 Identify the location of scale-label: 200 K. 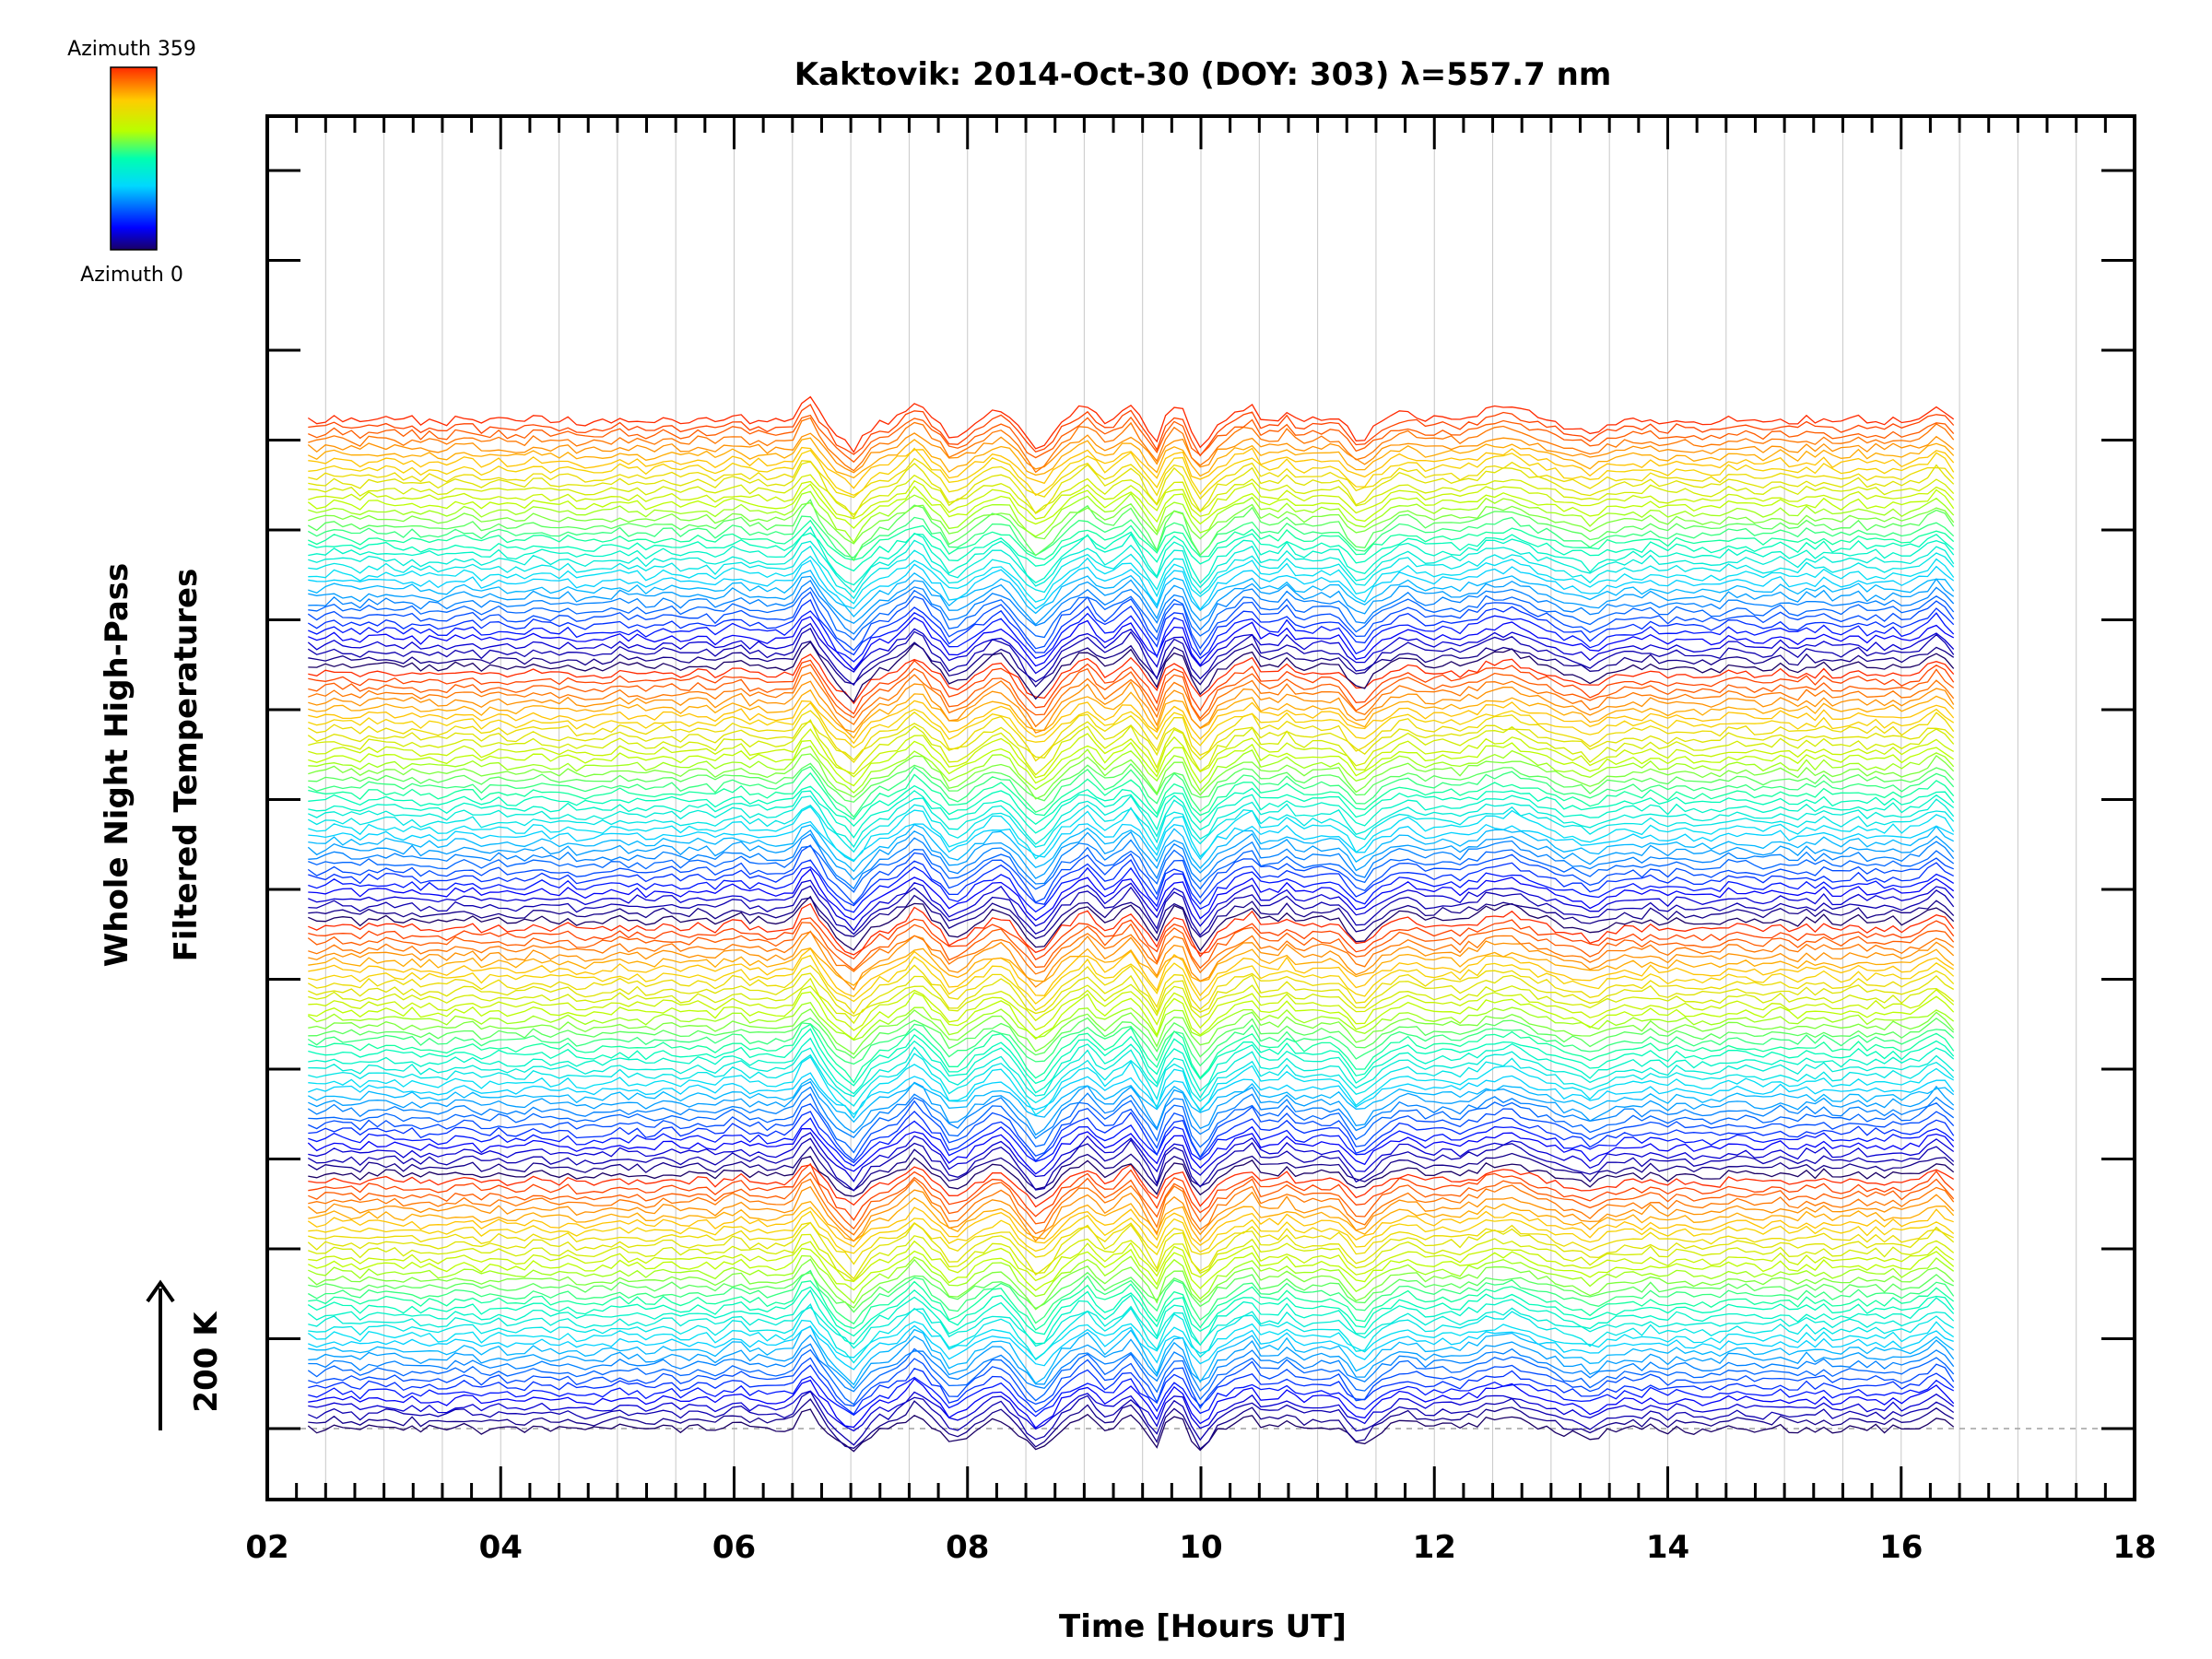
(206, 1362).